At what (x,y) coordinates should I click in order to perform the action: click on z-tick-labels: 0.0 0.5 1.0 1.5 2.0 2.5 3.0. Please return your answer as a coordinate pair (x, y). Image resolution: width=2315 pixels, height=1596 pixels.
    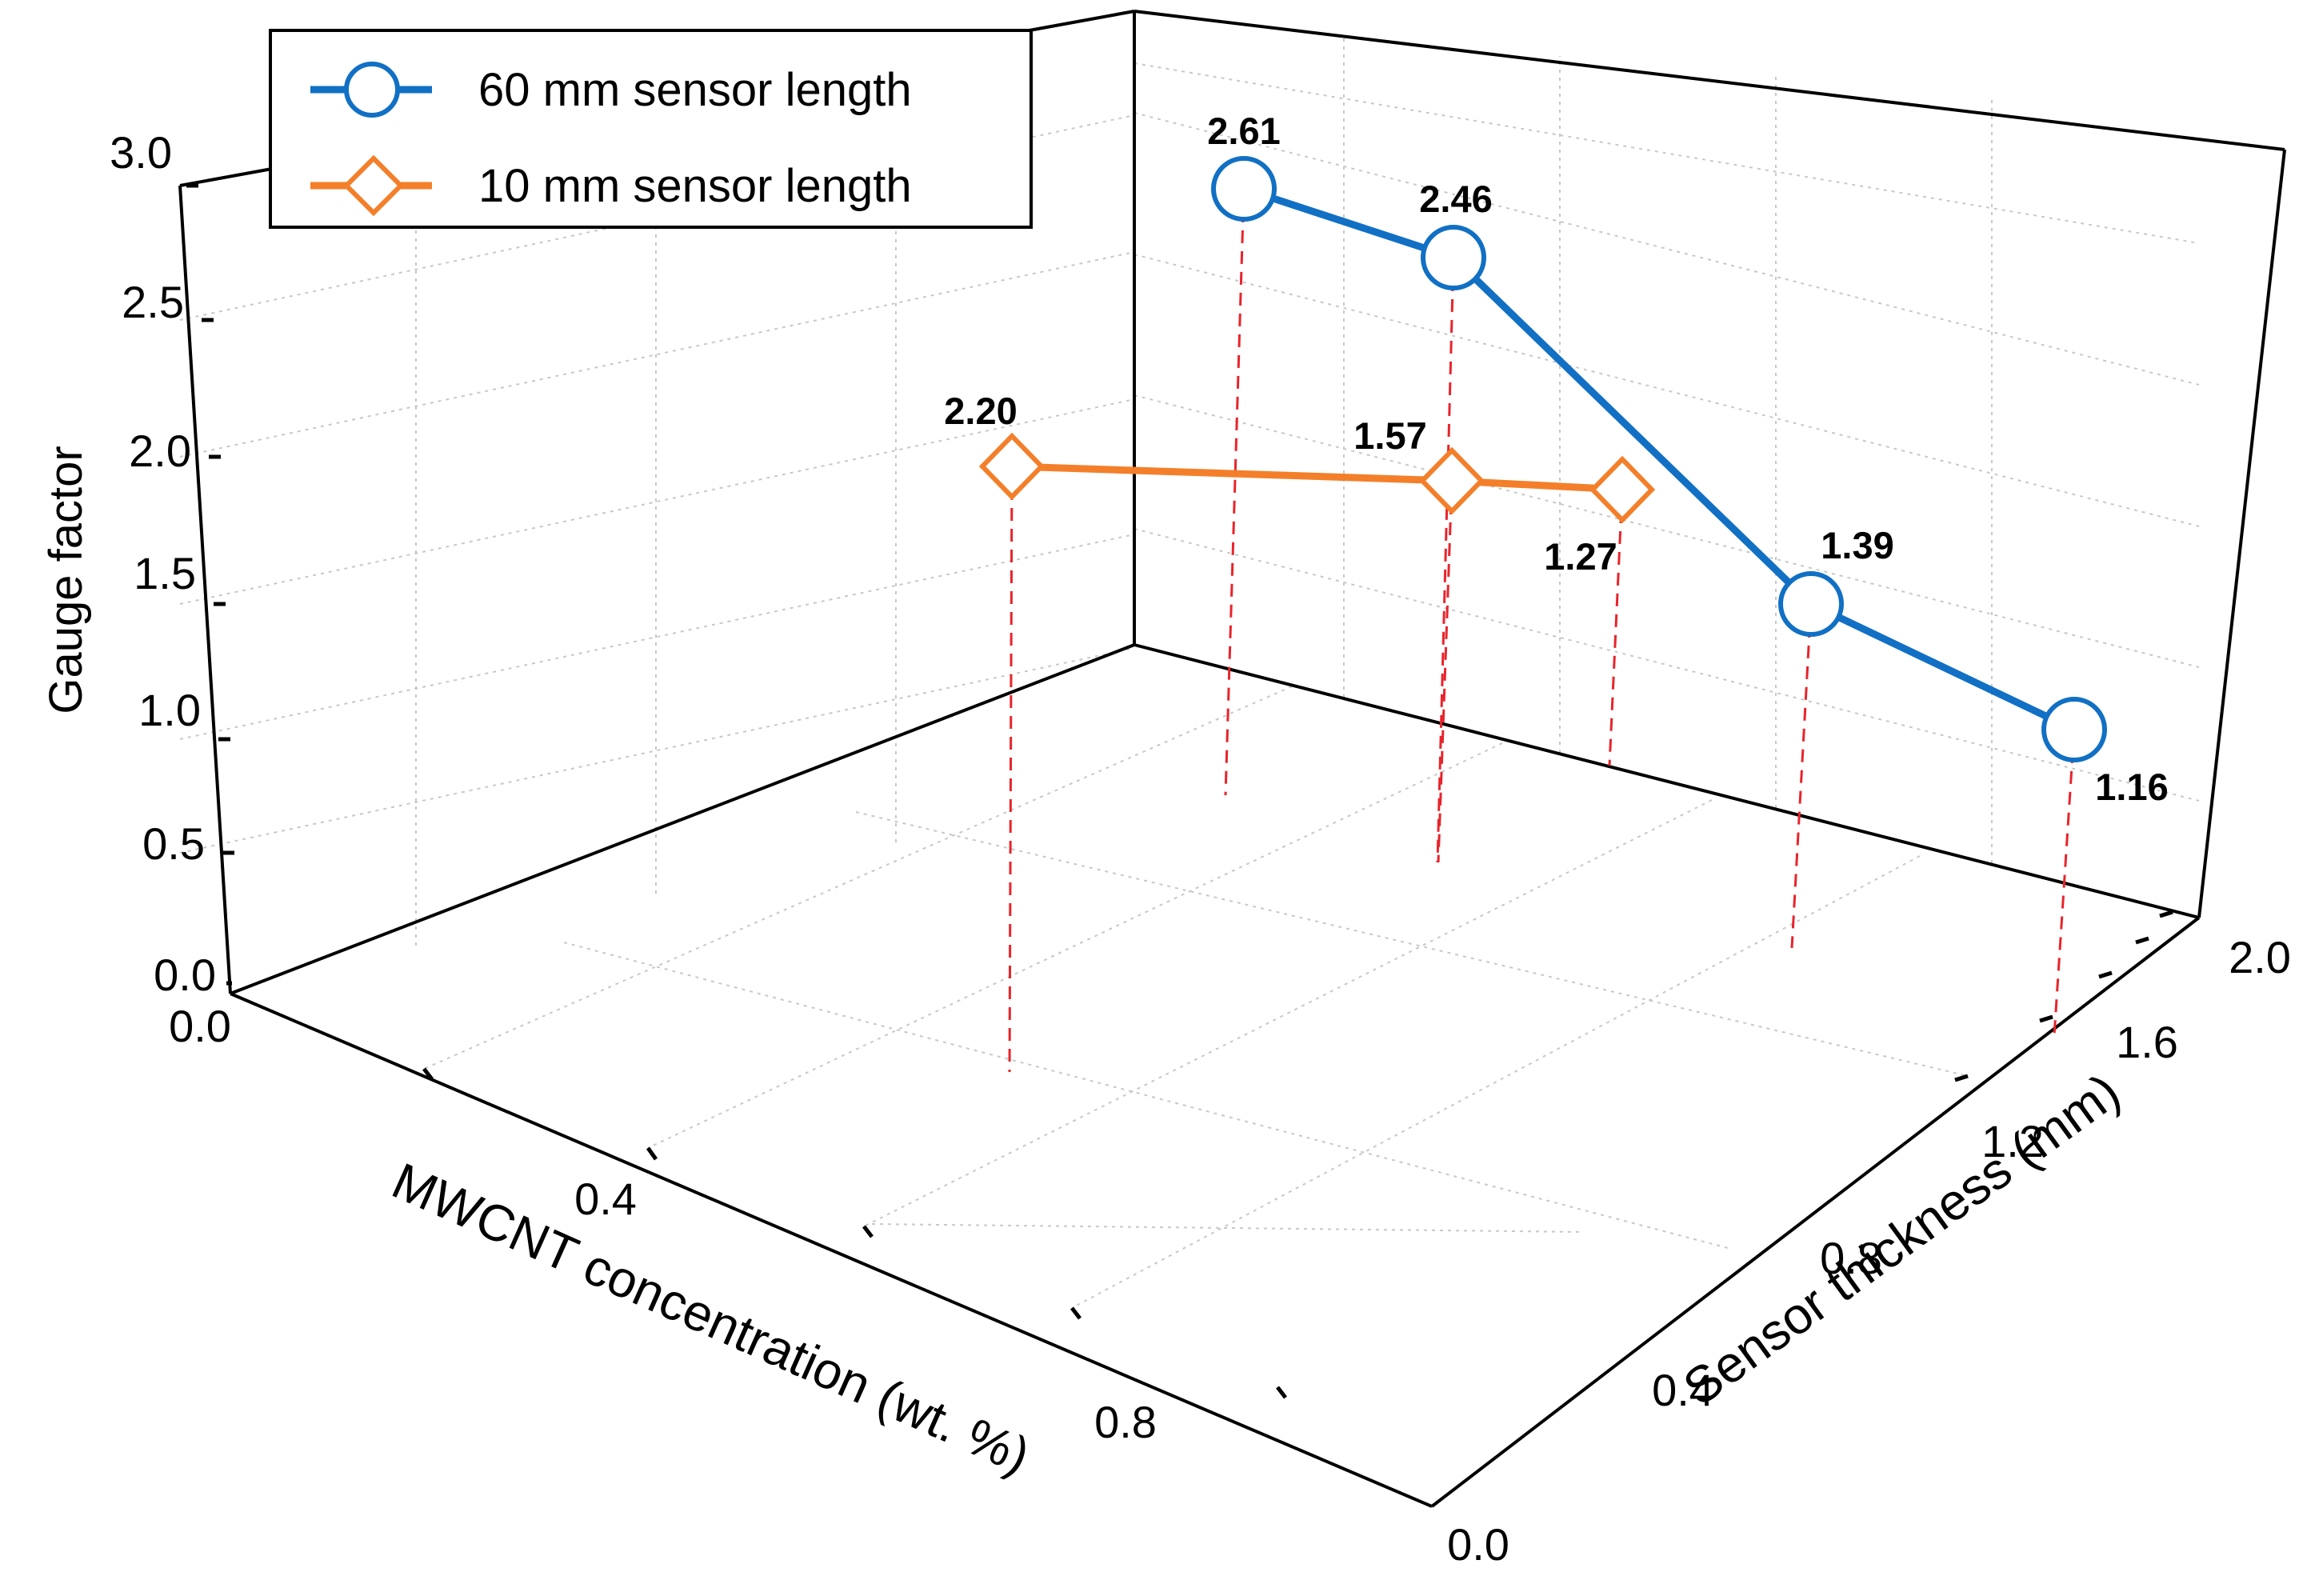
    Looking at the image, I should click on (163, 563).